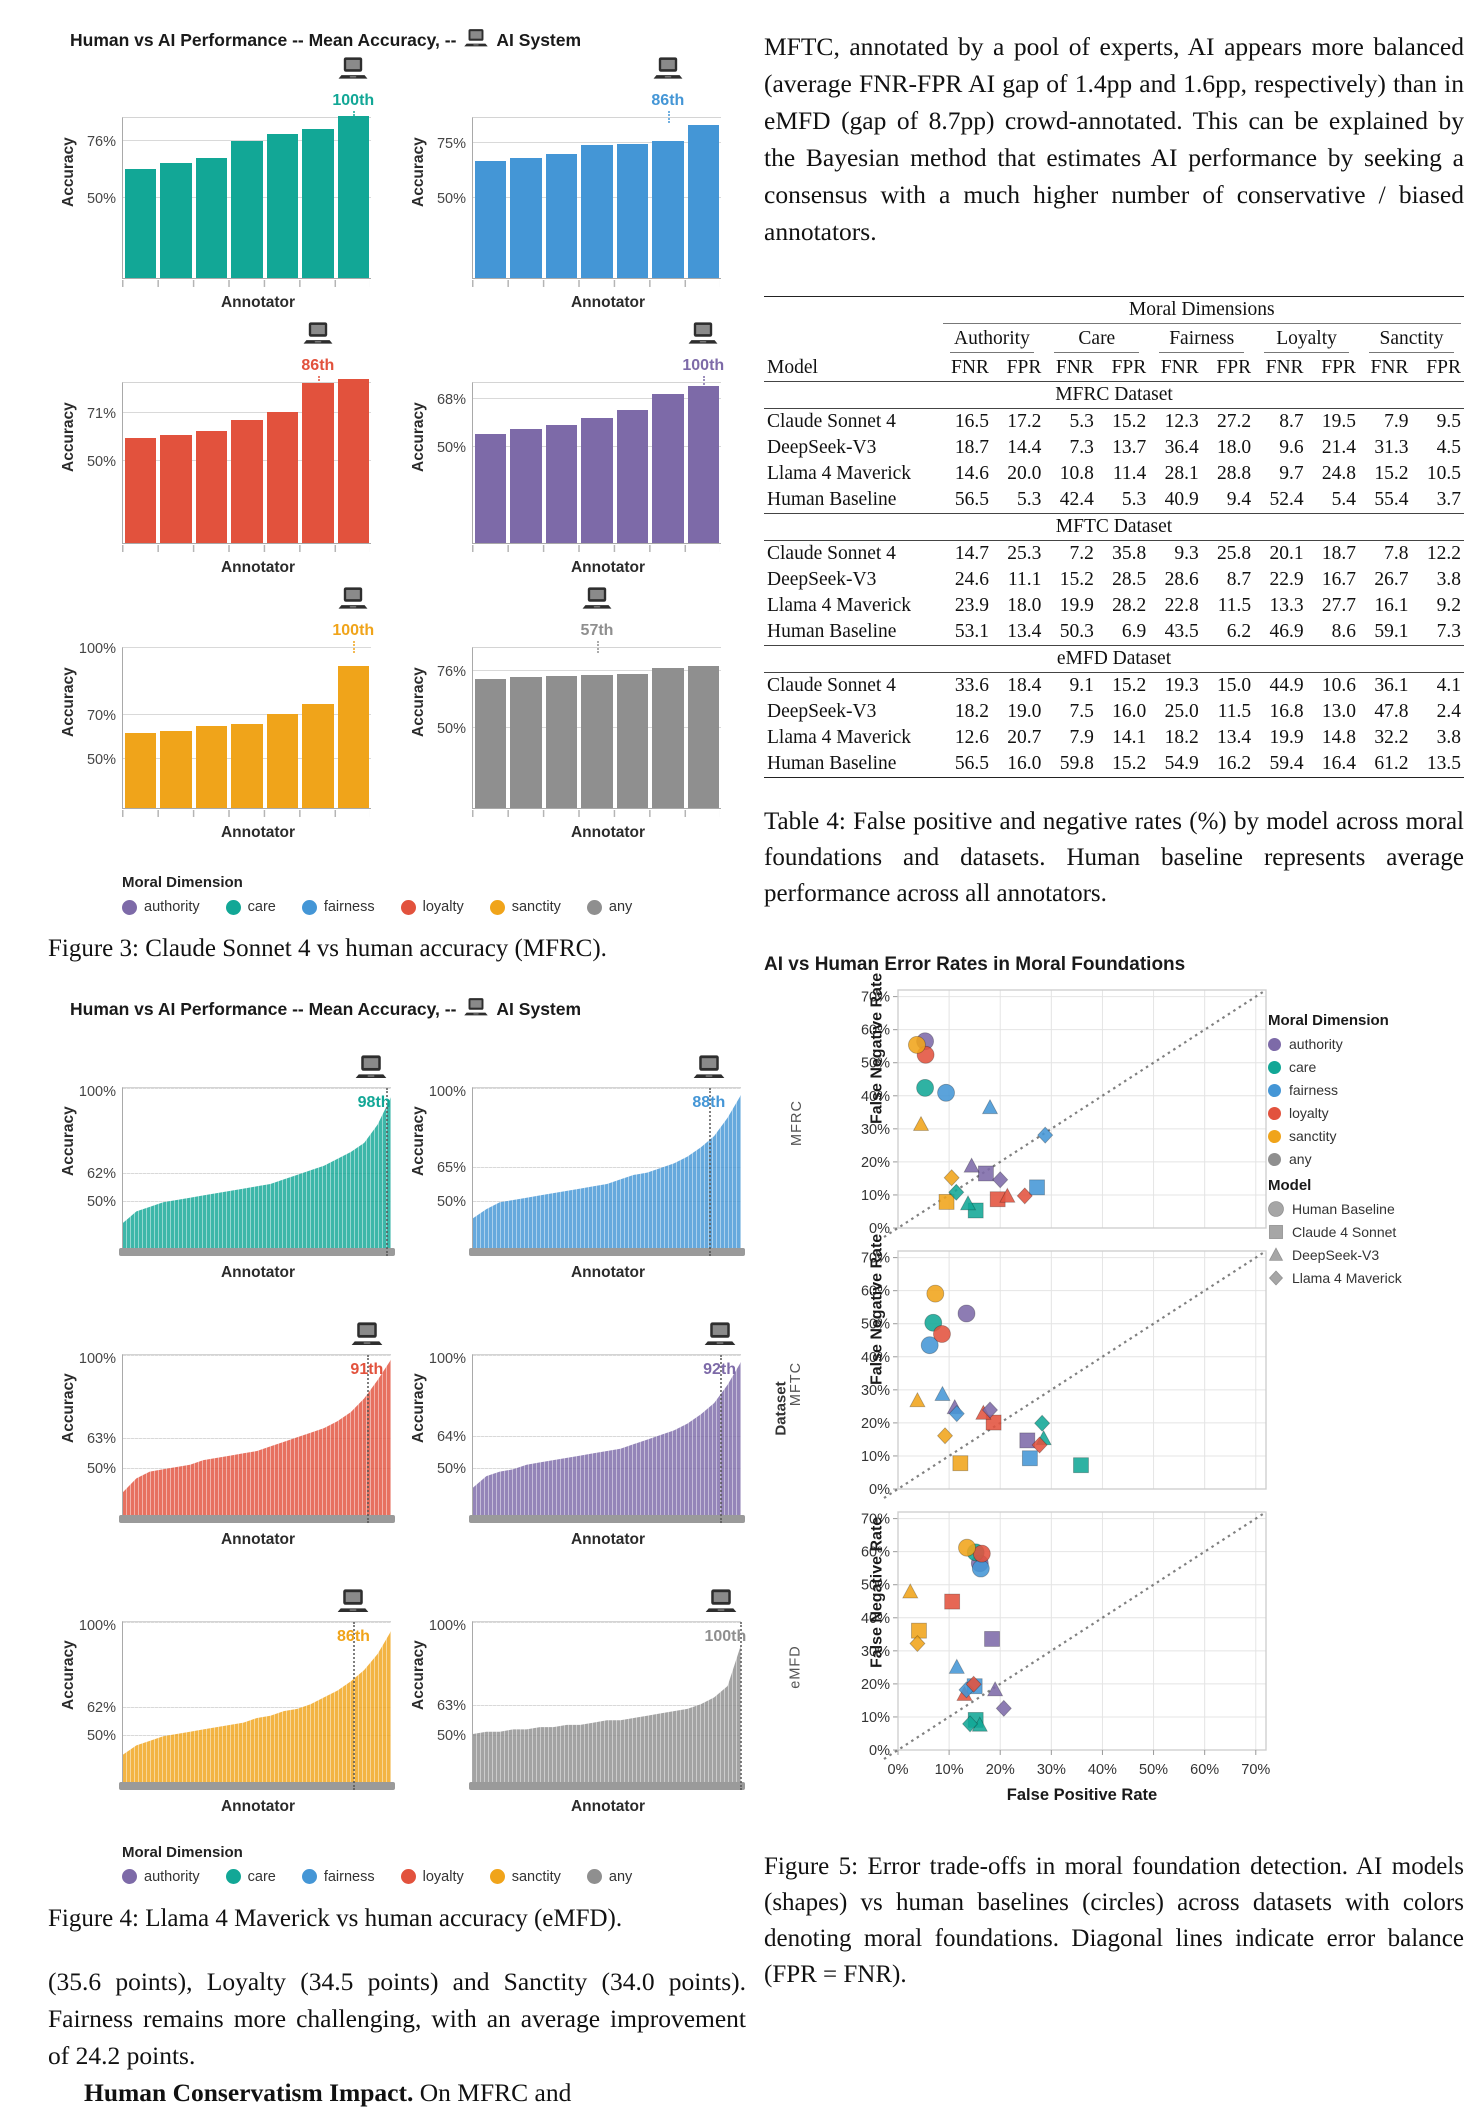  I want to click on square-icon, so click(1276, 1232).